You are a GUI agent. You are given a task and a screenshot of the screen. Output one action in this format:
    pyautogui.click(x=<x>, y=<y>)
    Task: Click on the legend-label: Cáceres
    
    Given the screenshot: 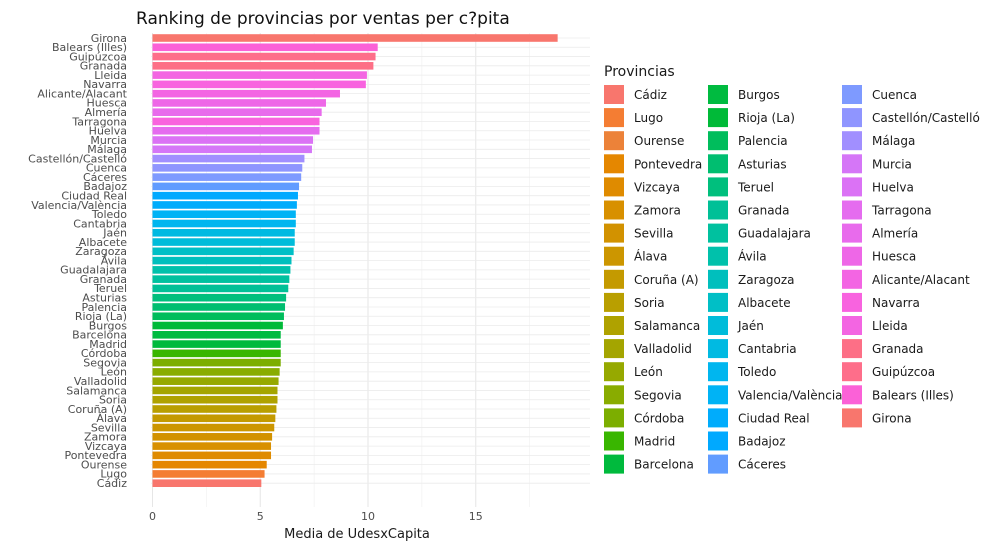 What is the action you would take?
    pyautogui.click(x=762, y=465)
    